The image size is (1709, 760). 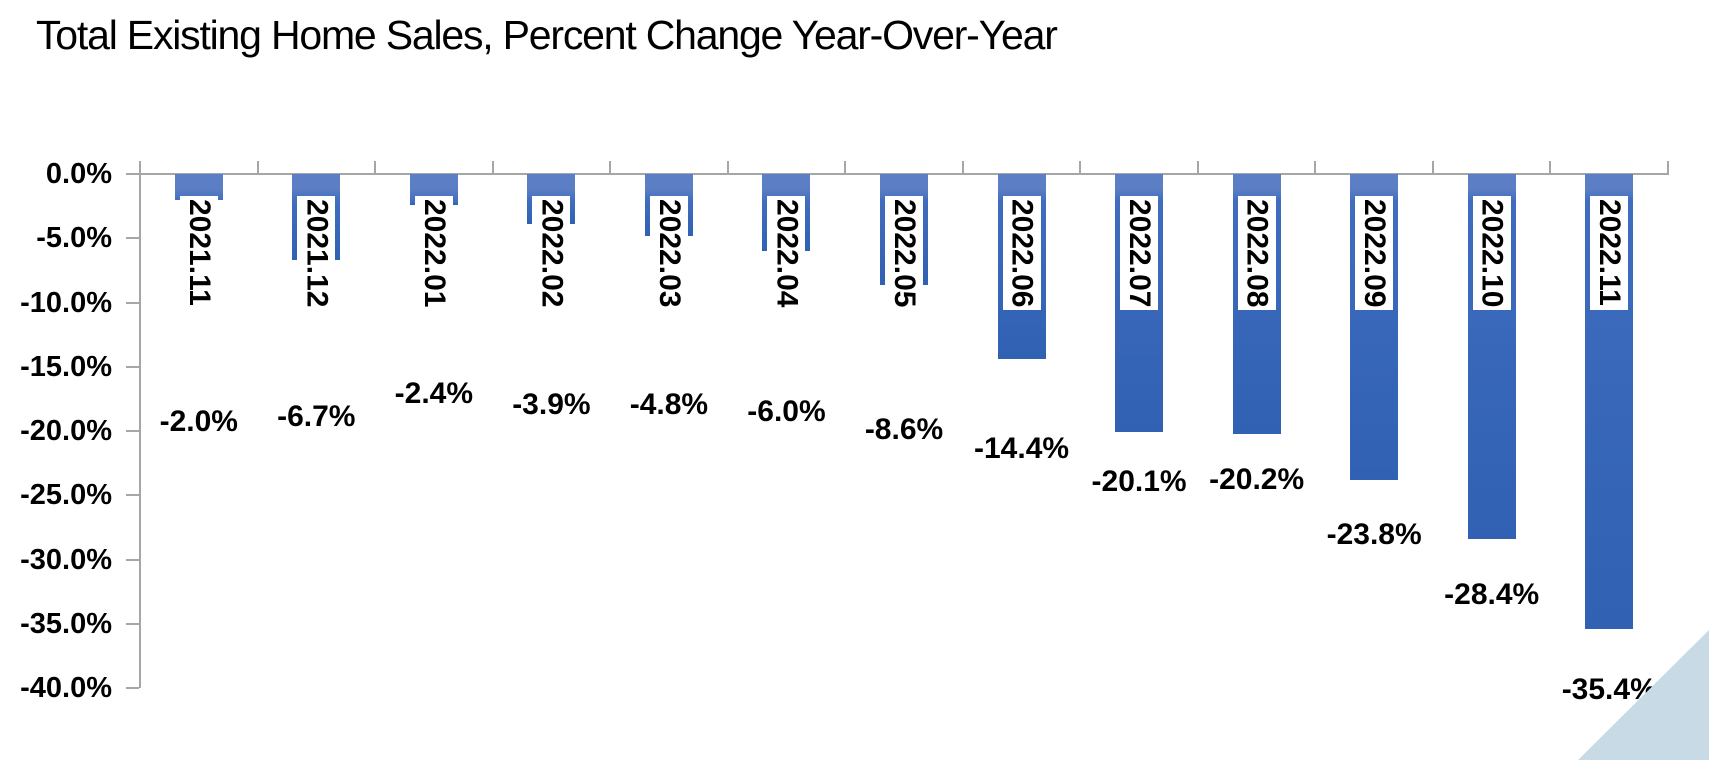 I want to click on category-label-box: 2022.01, so click(x=433, y=253).